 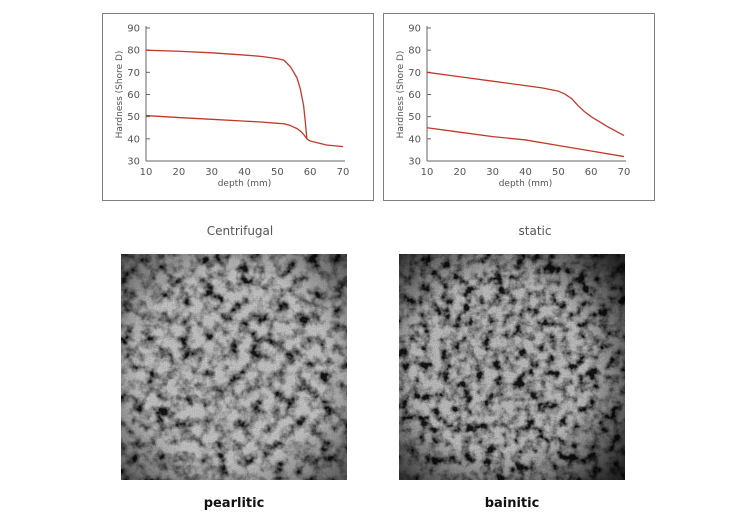 What do you see at coordinates (512, 367) in the screenshot?
I see `micrograph-bainitic` at bounding box center [512, 367].